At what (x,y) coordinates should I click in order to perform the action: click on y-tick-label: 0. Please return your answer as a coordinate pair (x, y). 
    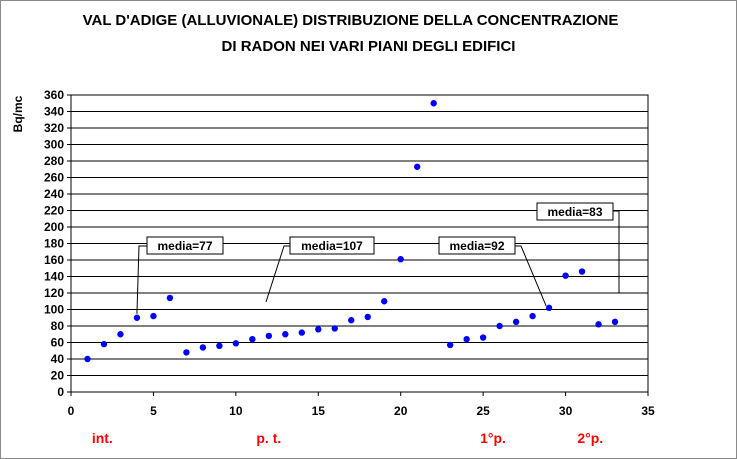
    Looking at the image, I should click on (60, 392).